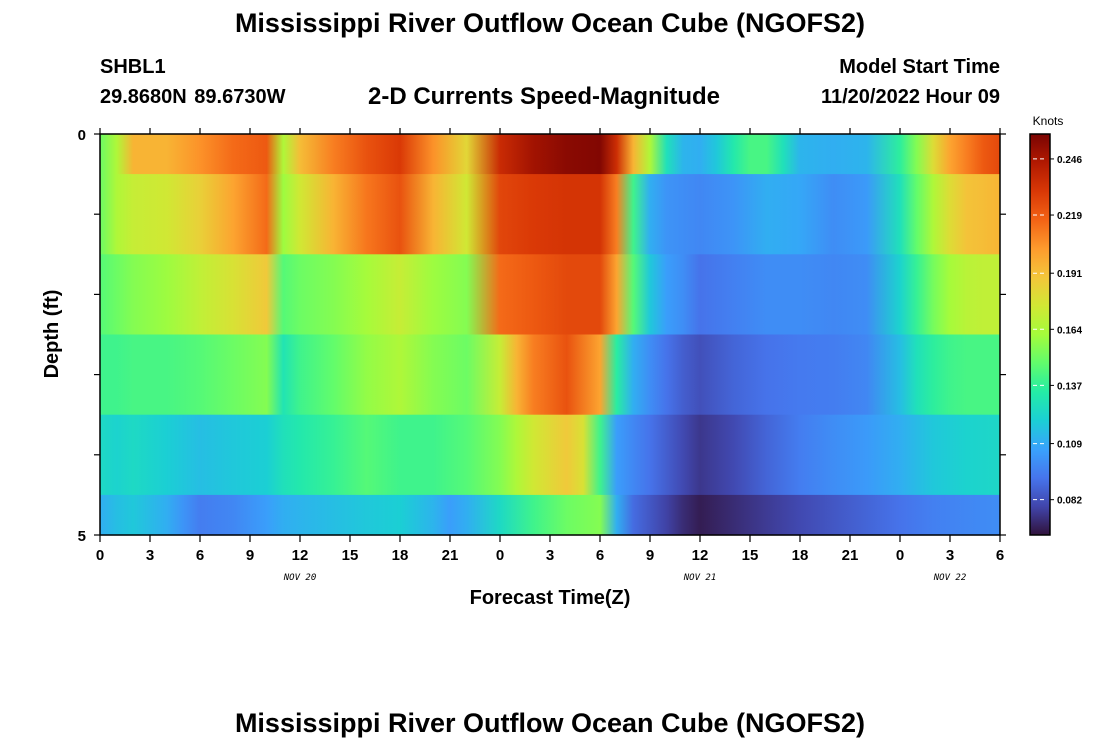  I want to click on model-start-value: 11/20/2022 Hour 09, so click(910, 97).